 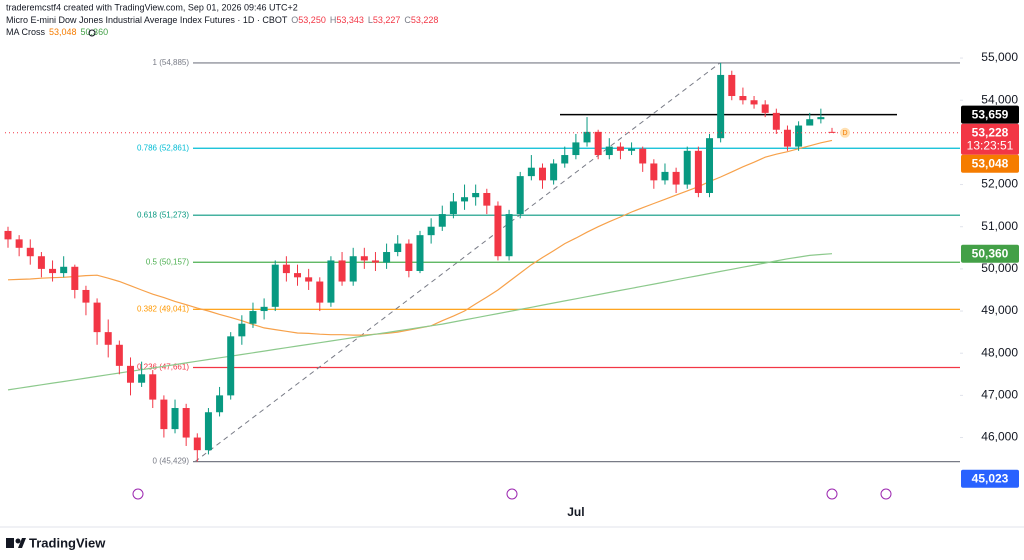 I want to click on marker-label: D, so click(x=844, y=133).